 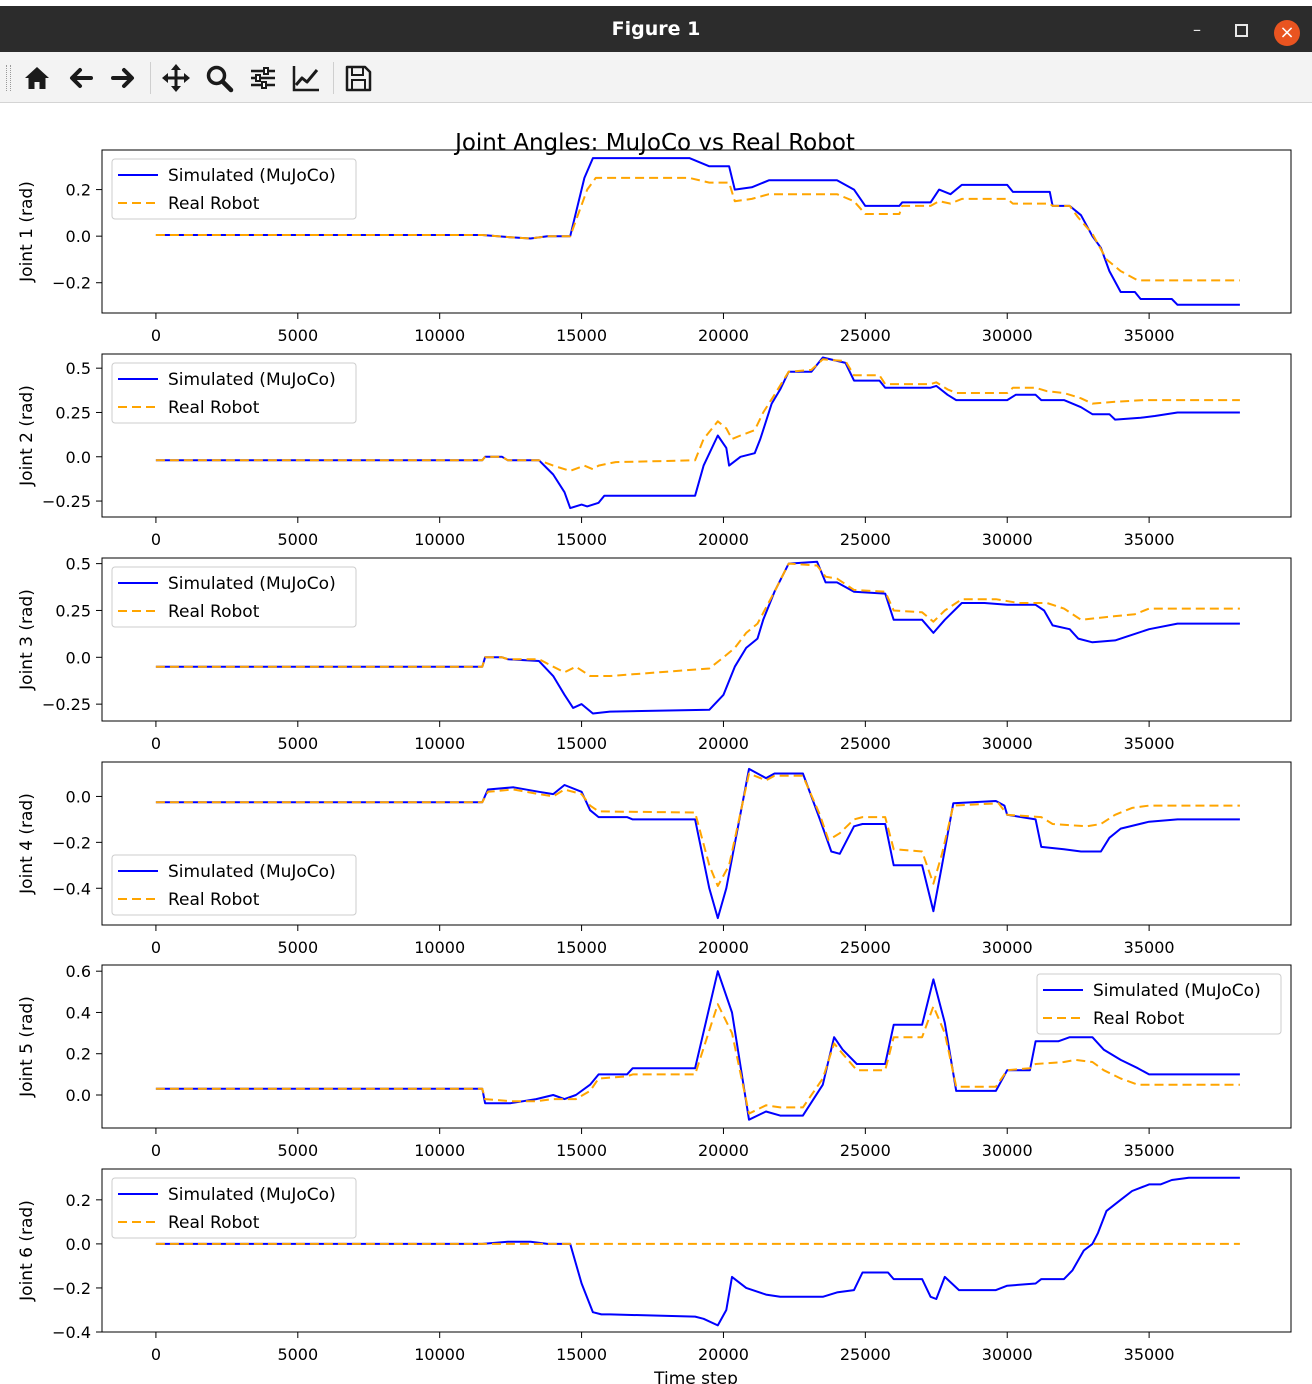 What do you see at coordinates (37, 78) in the screenshot?
I see `home-button` at bounding box center [37, 78].